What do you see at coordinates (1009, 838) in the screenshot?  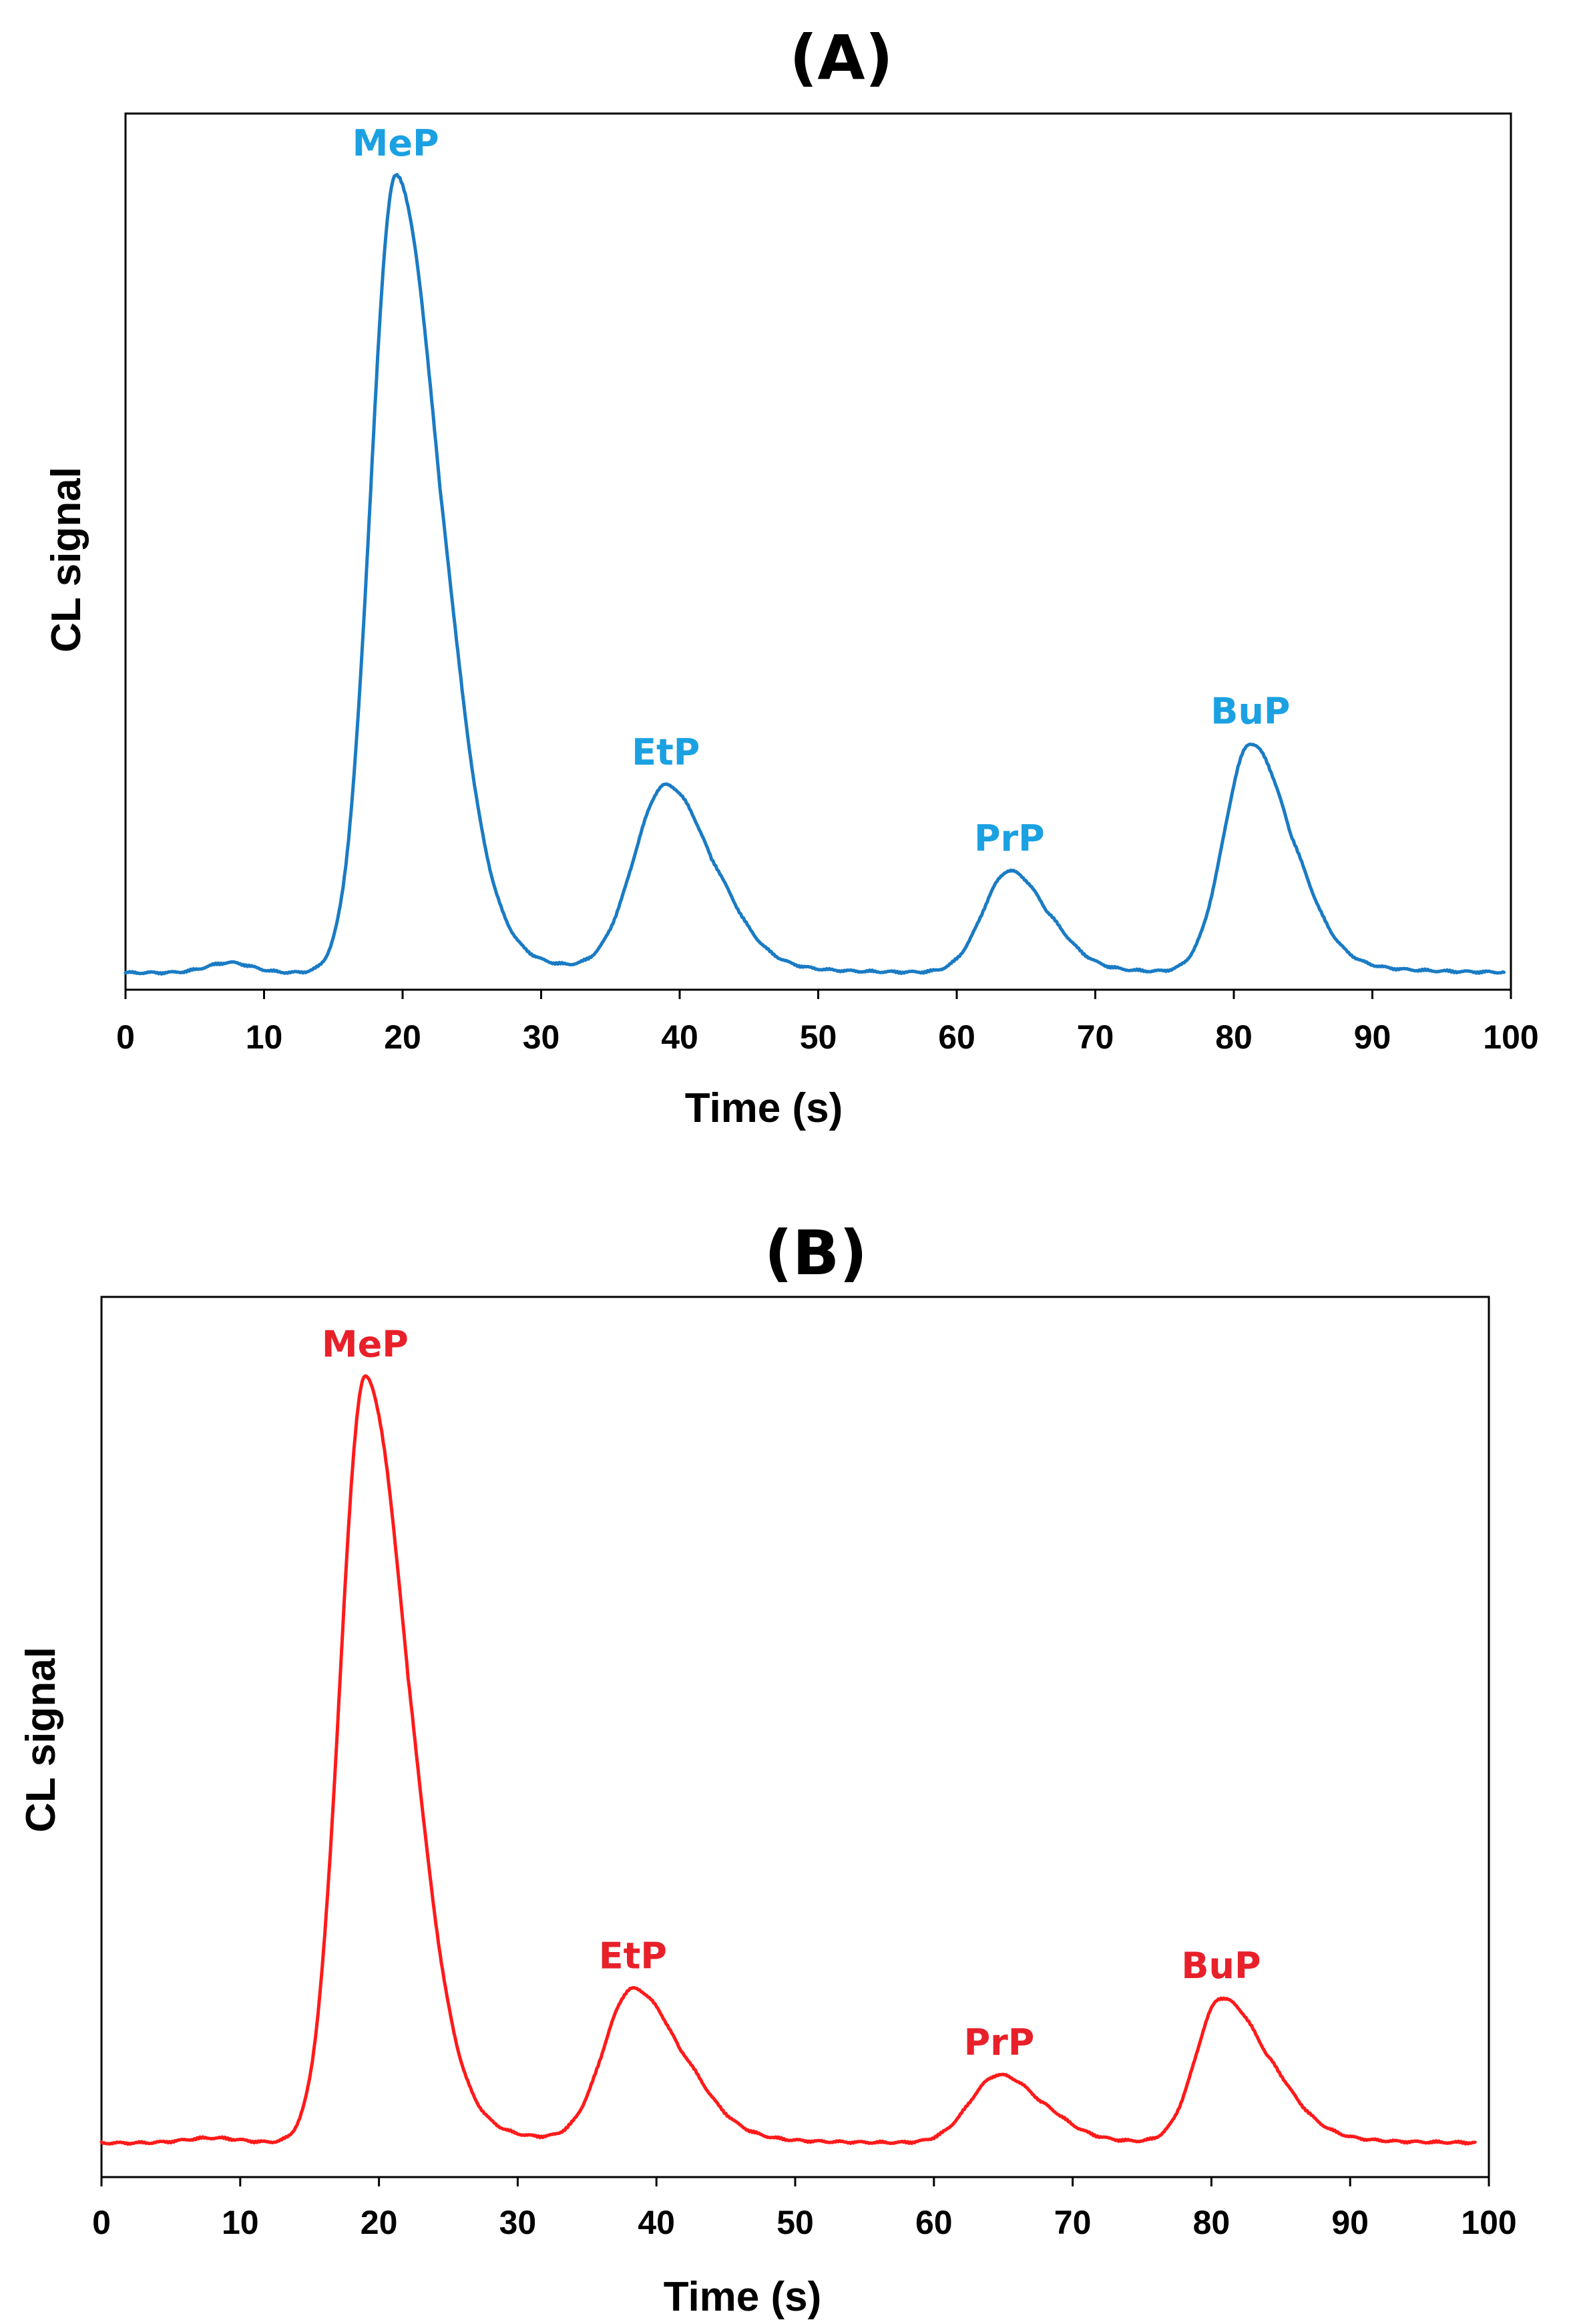 I see `panel-a-peak-label-prp: PrP` at bounding box center [1009, 838].